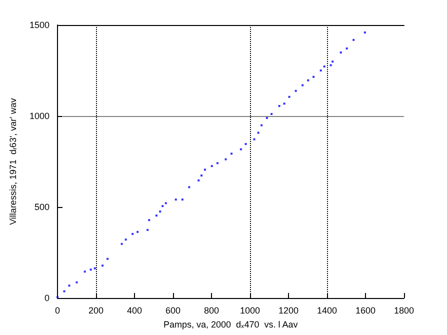 This screenshot has height=335, width=447. What do you see at coordinates (47, 298) in the screenshot?
I see `y-tick-label: 0` at bounding box center [47, 298].